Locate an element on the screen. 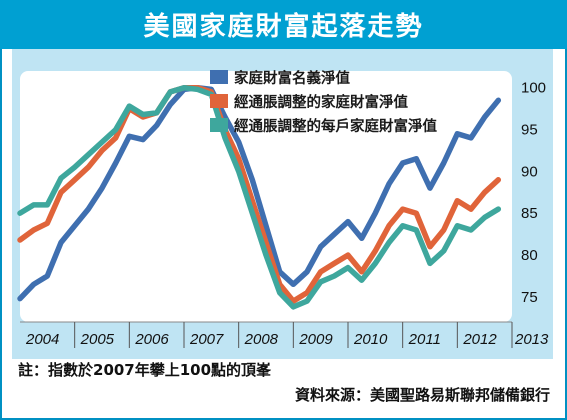 The height and width of the screenshot is (420, 567). legend-label-2: 經通脹調整的家庭財富淨值 is located at coordinates (321, 102).